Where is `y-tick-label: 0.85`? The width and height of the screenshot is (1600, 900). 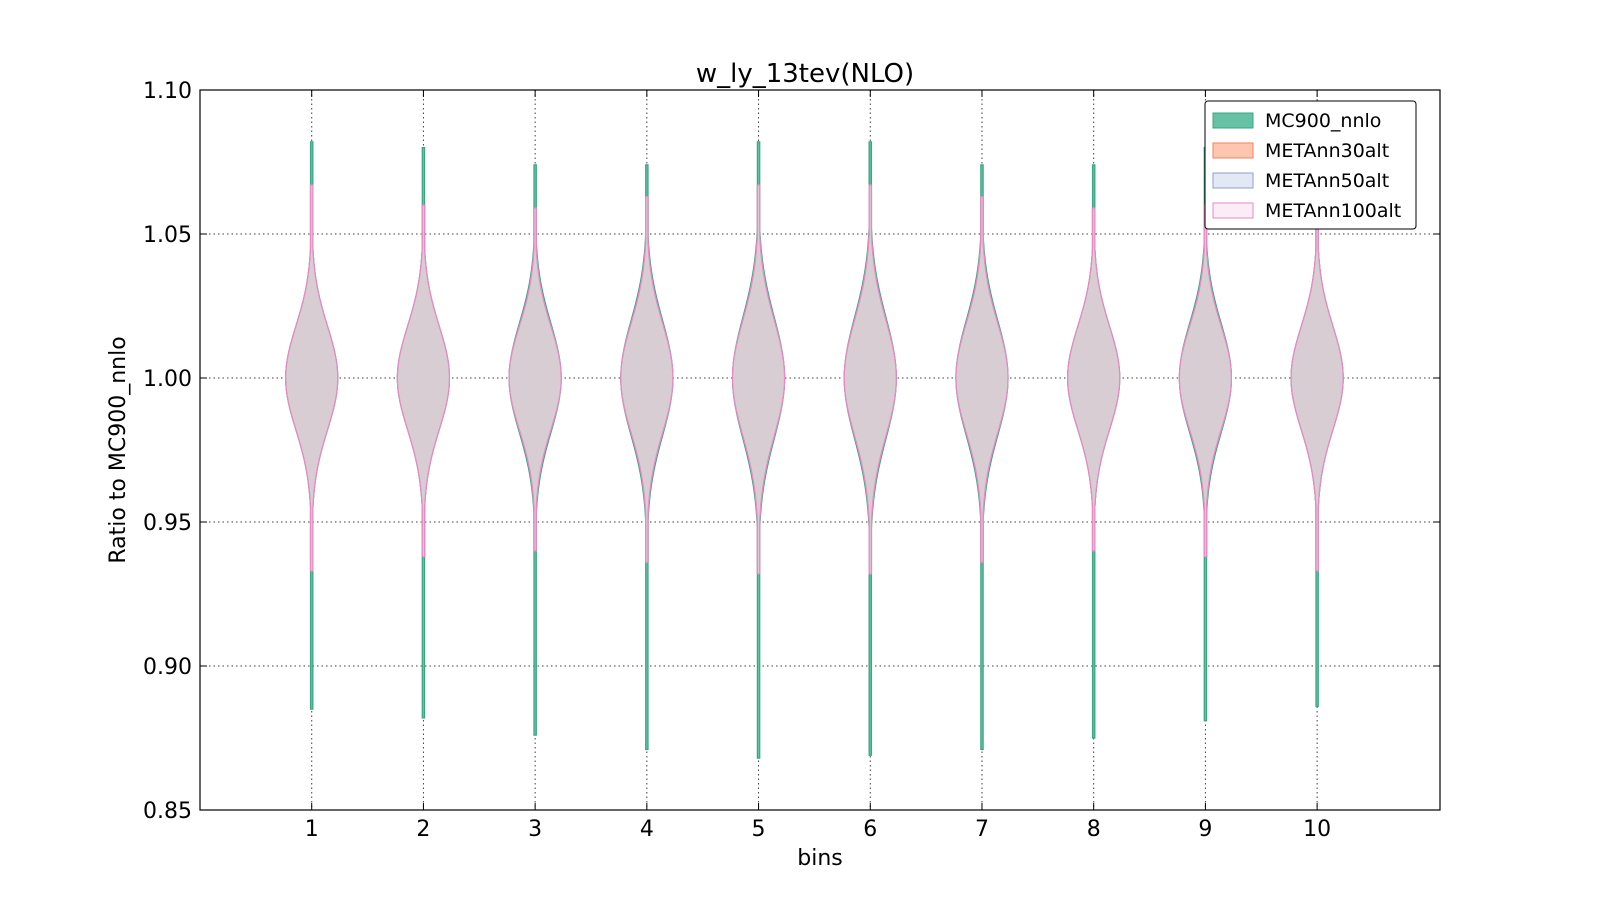 y-tick-label: 0.85 is located at coordinates (167, 811).